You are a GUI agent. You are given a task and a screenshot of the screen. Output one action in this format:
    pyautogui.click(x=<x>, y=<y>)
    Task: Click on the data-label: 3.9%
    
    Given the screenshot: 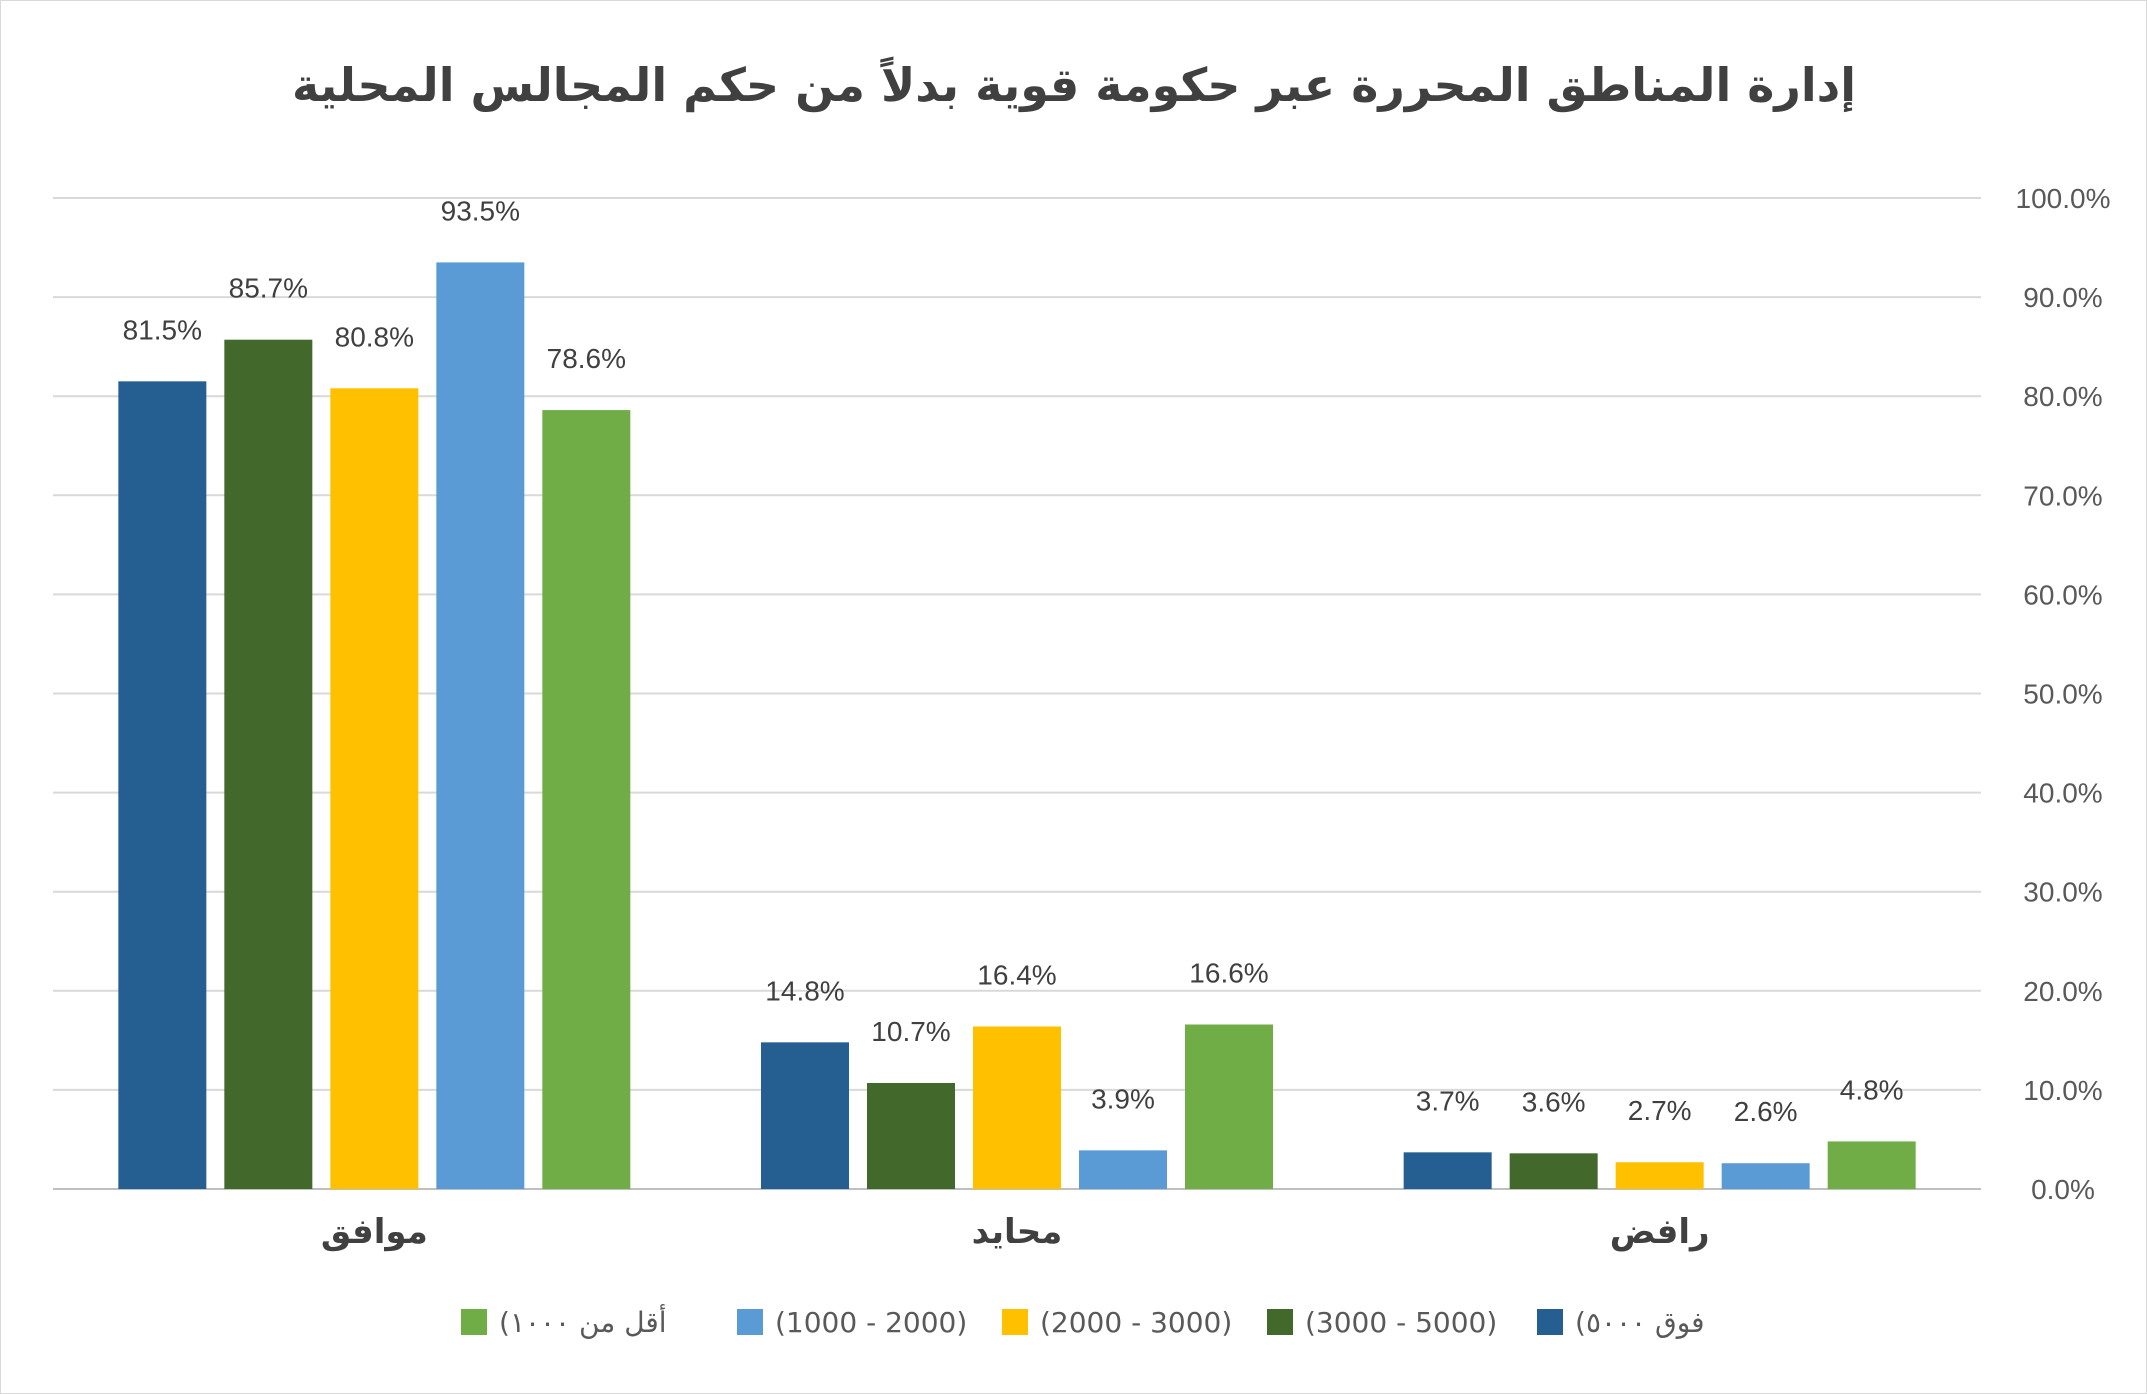 What is the action you would take?
    pyautogui.click(x=1123, y=1098)
    